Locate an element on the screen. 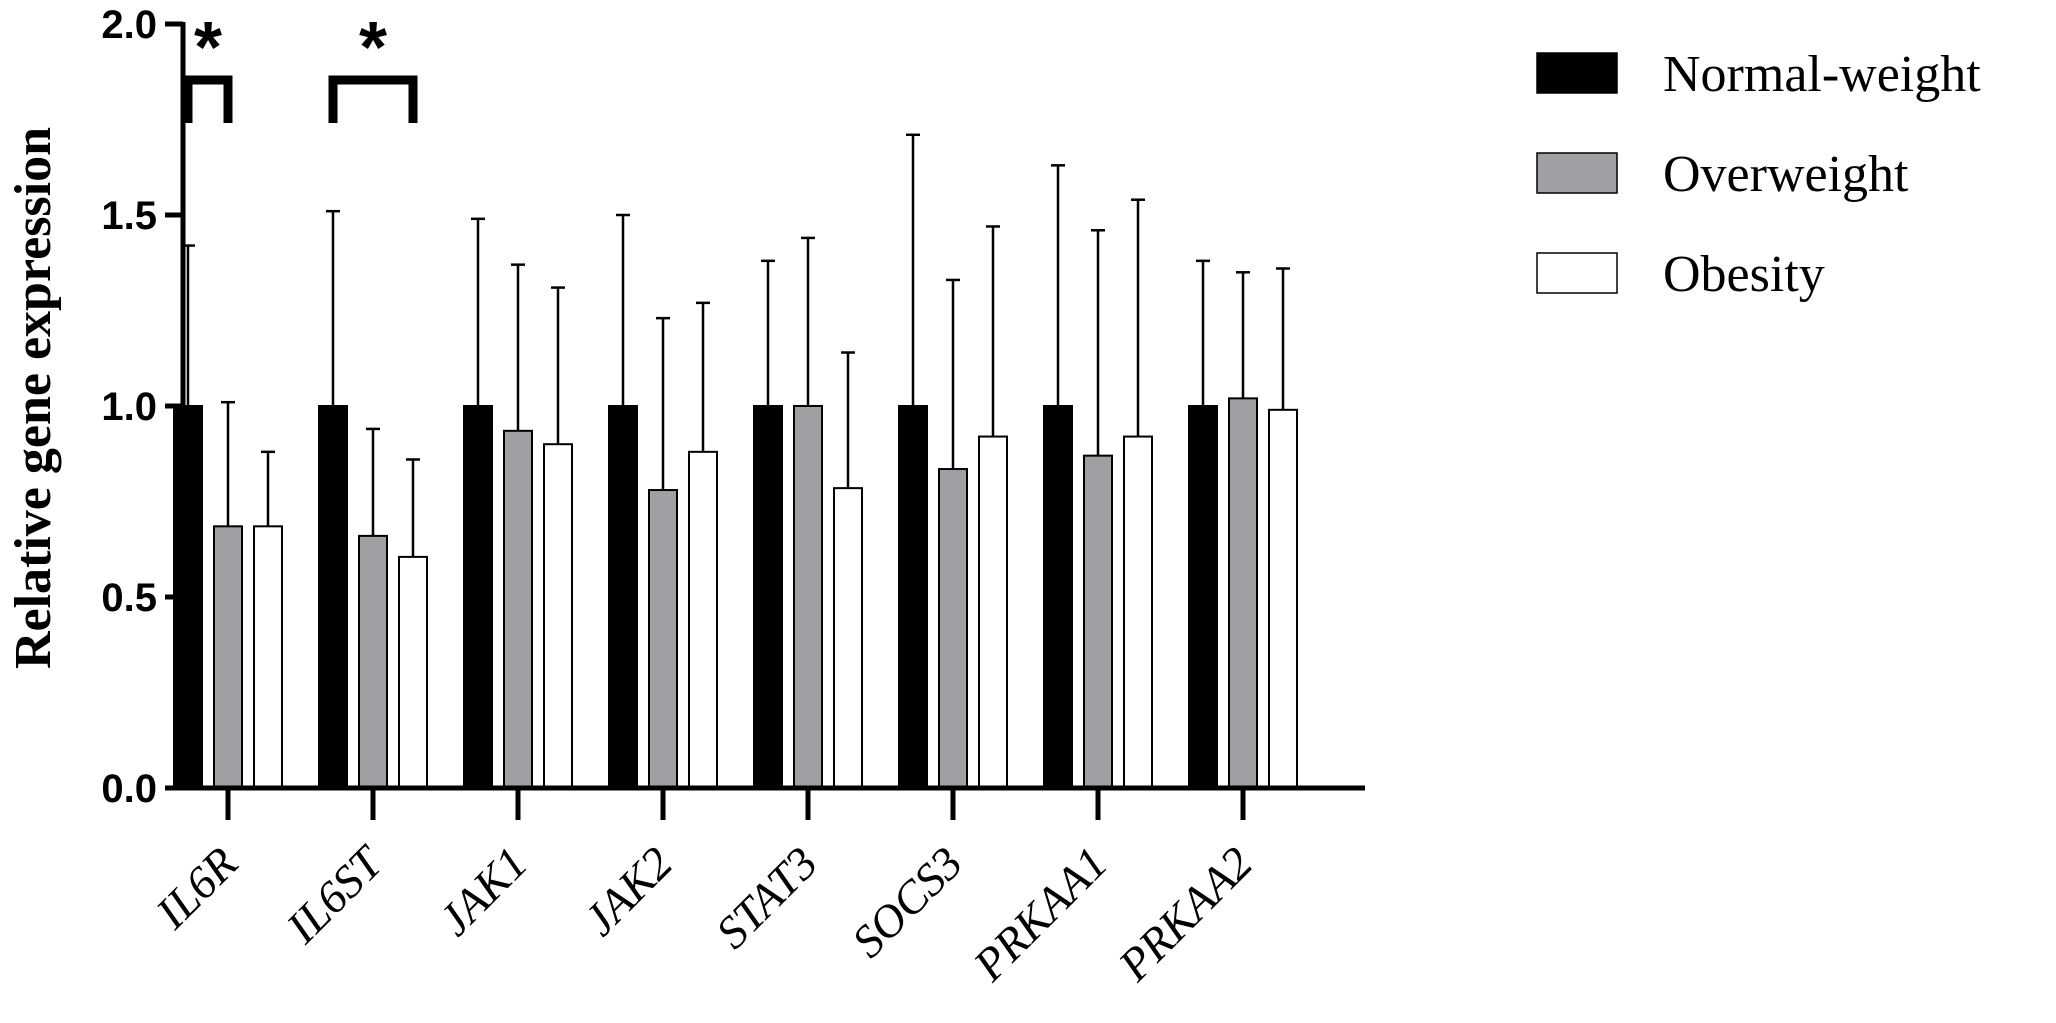 The image size is (2056, 1023). x-tick-label-jak2: JAK2 is located at coordinates (628, 891).